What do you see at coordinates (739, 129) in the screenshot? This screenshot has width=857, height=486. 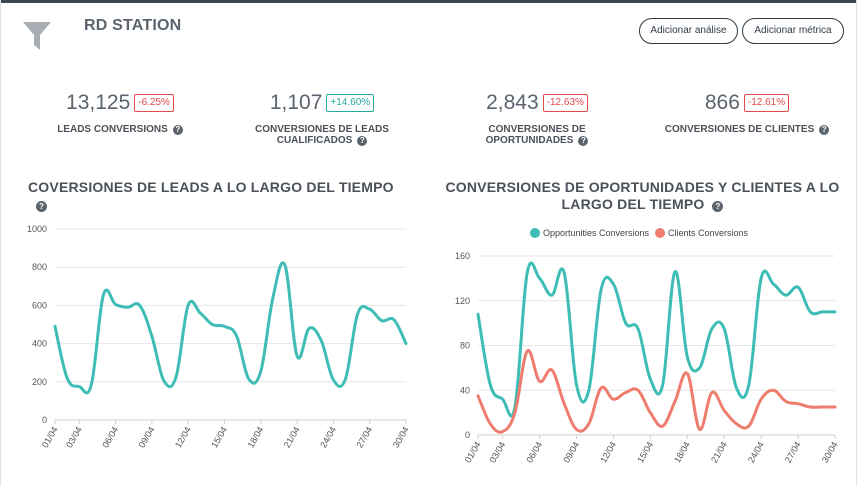 I see `kpi-label-text: CONVERSIONES DE CLIENTES` at bounding box center [739, 129].